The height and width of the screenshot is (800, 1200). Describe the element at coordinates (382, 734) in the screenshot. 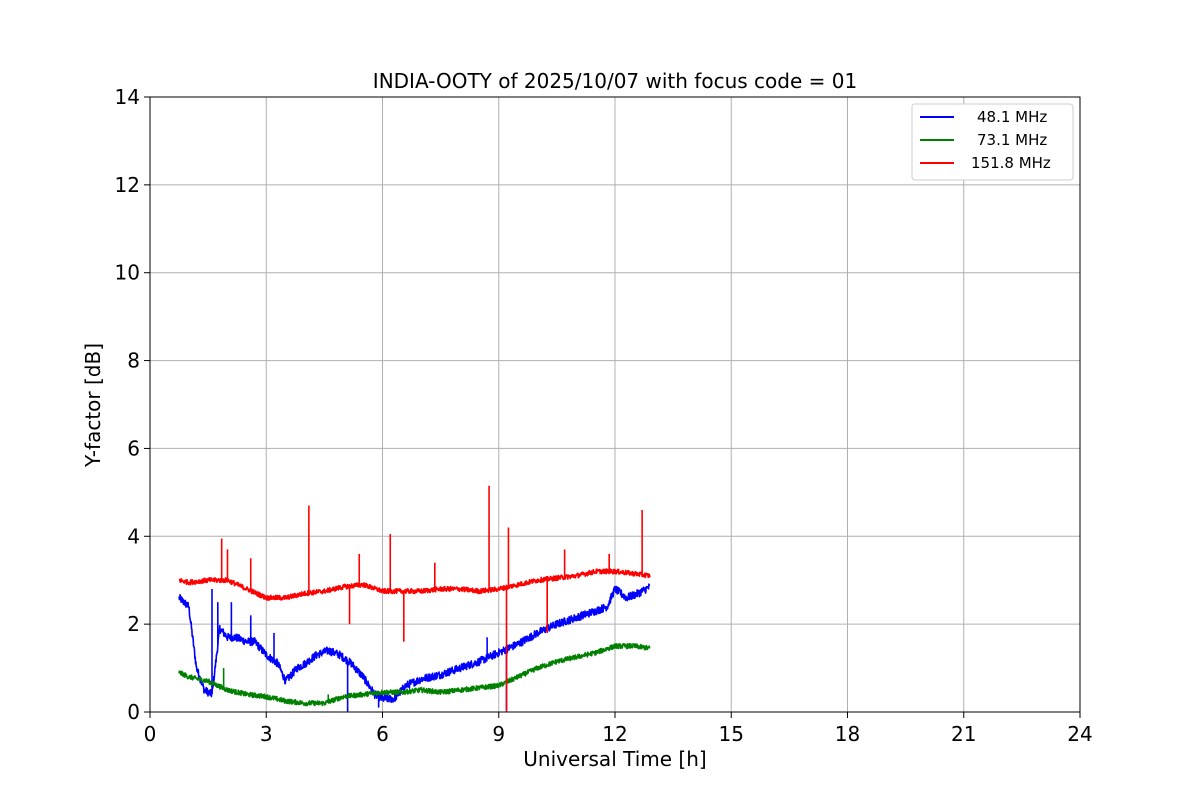

I see `x-tick-label: 6` at that location.